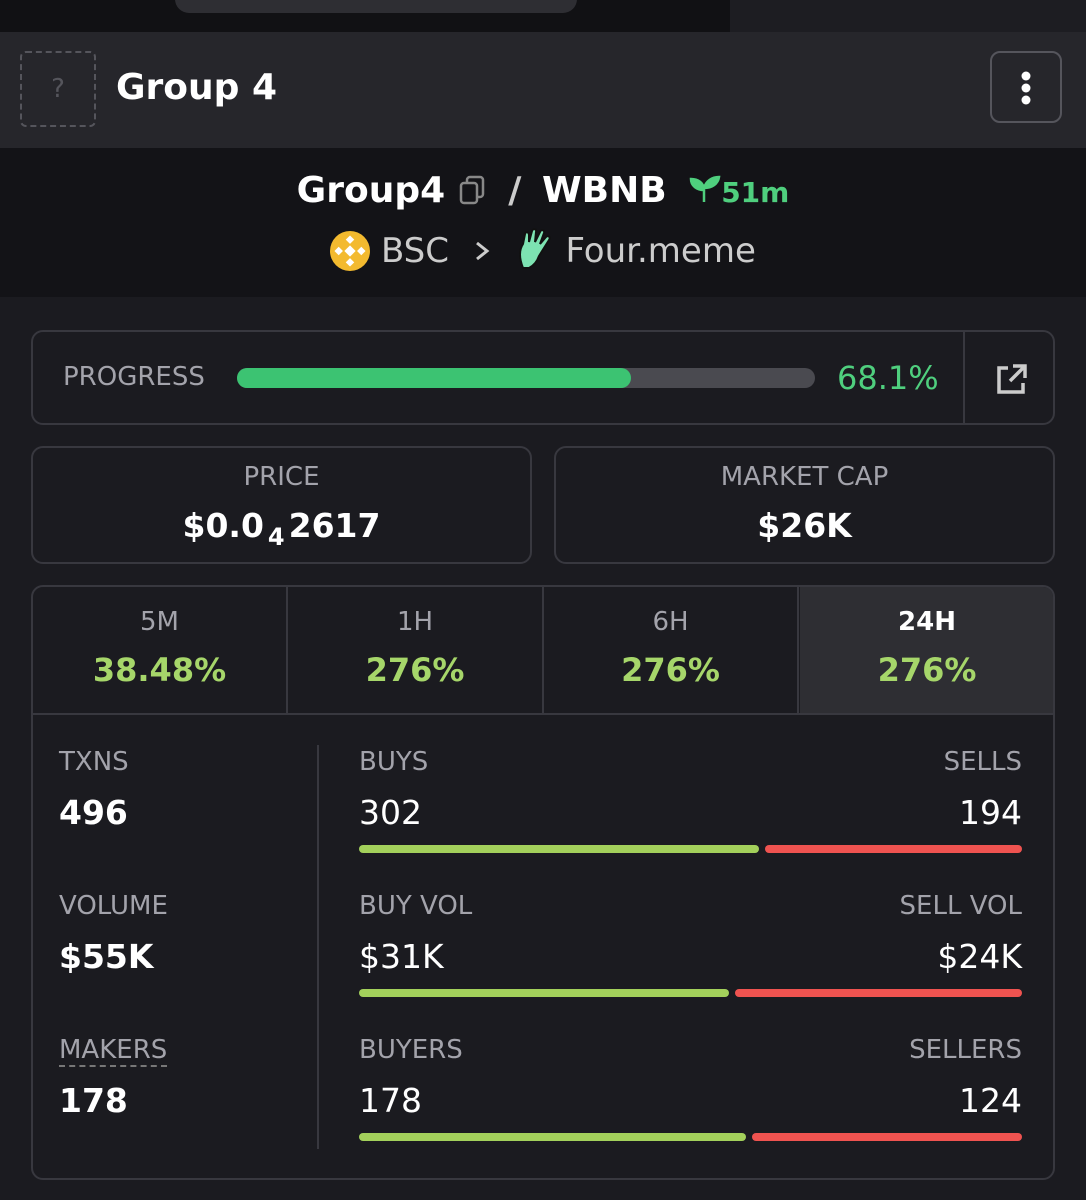 The image size is (1086, 1200). What do you see at coordinates (223, 525) in the screenshot?
I see `price-prefix: $0.0` at bounding box center [223, 525].